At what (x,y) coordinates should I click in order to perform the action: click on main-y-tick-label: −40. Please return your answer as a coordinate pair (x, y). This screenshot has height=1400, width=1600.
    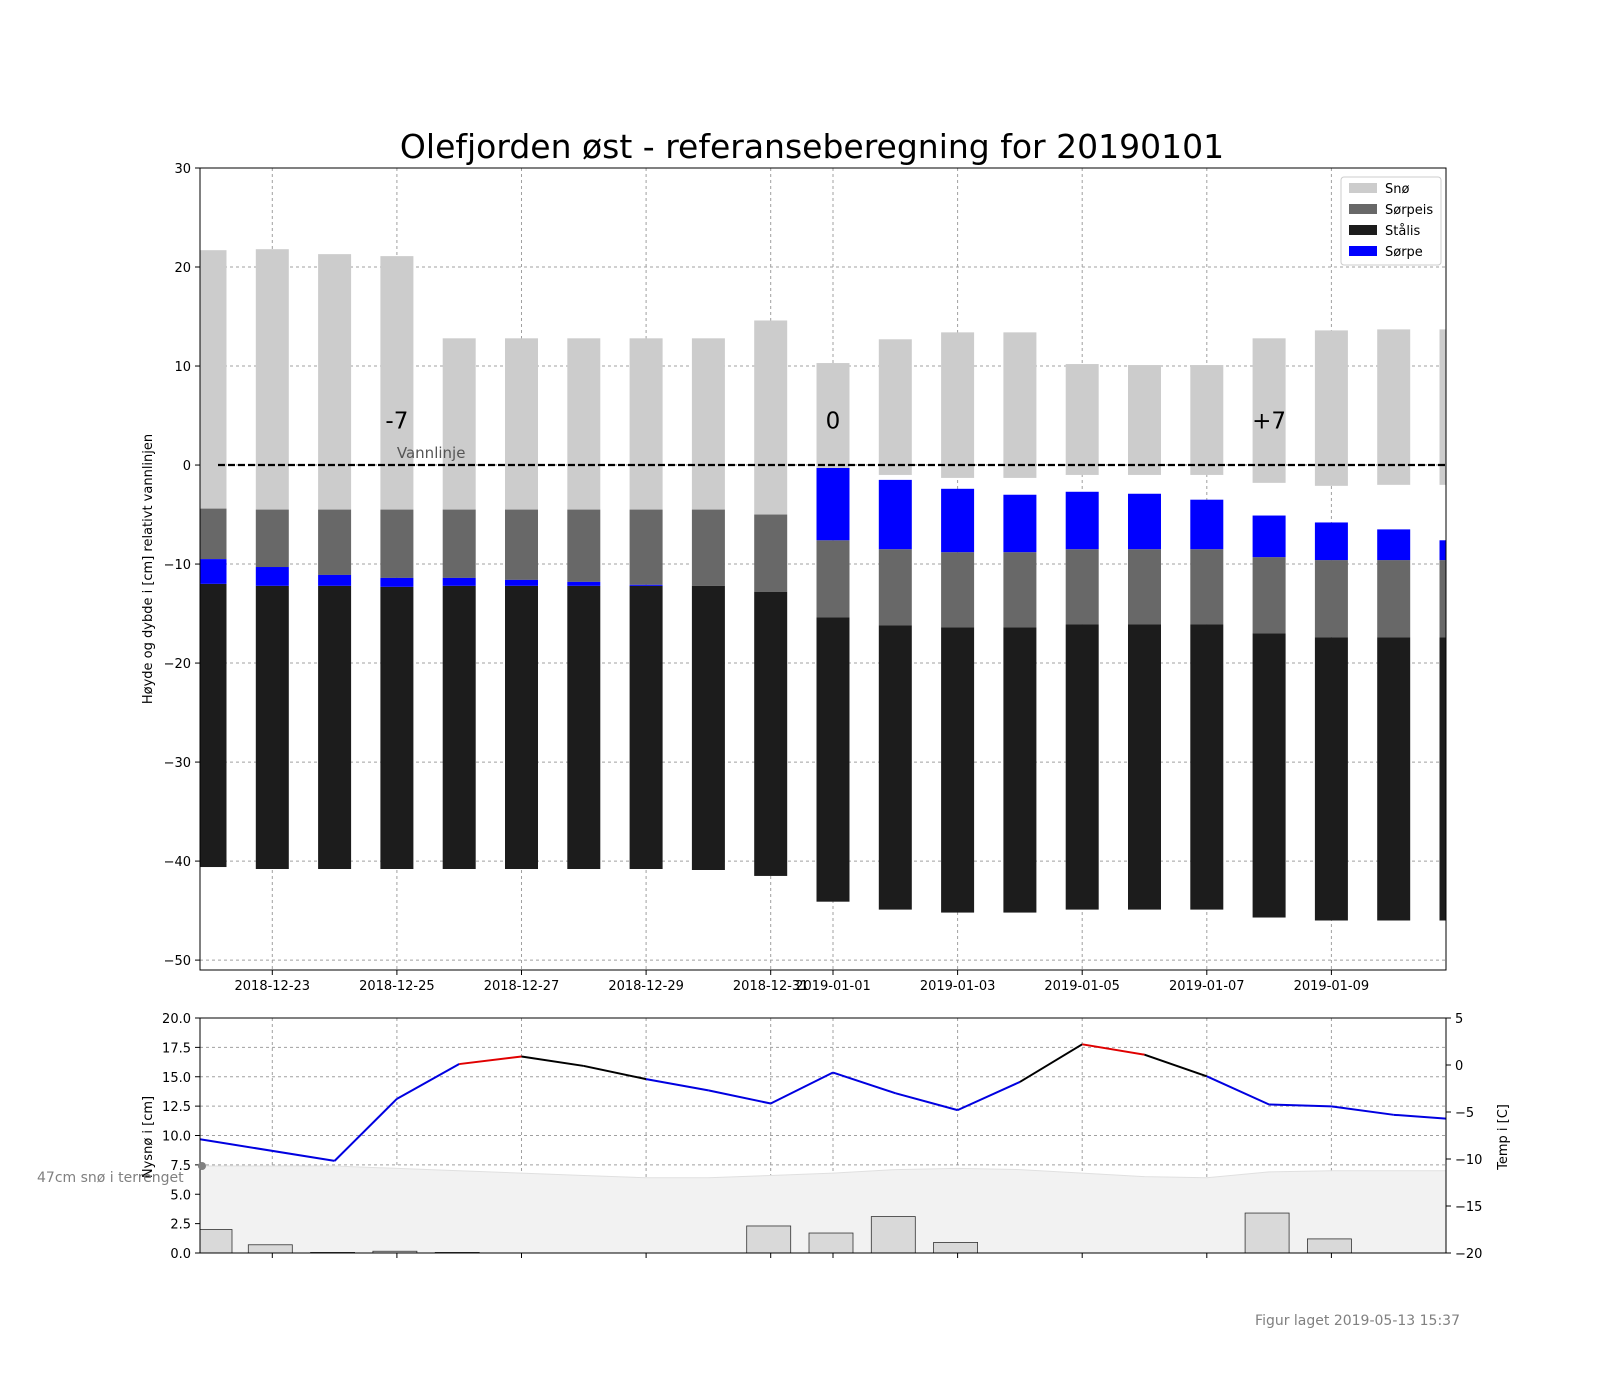
    Looking at the image, I should click on (177, 862).